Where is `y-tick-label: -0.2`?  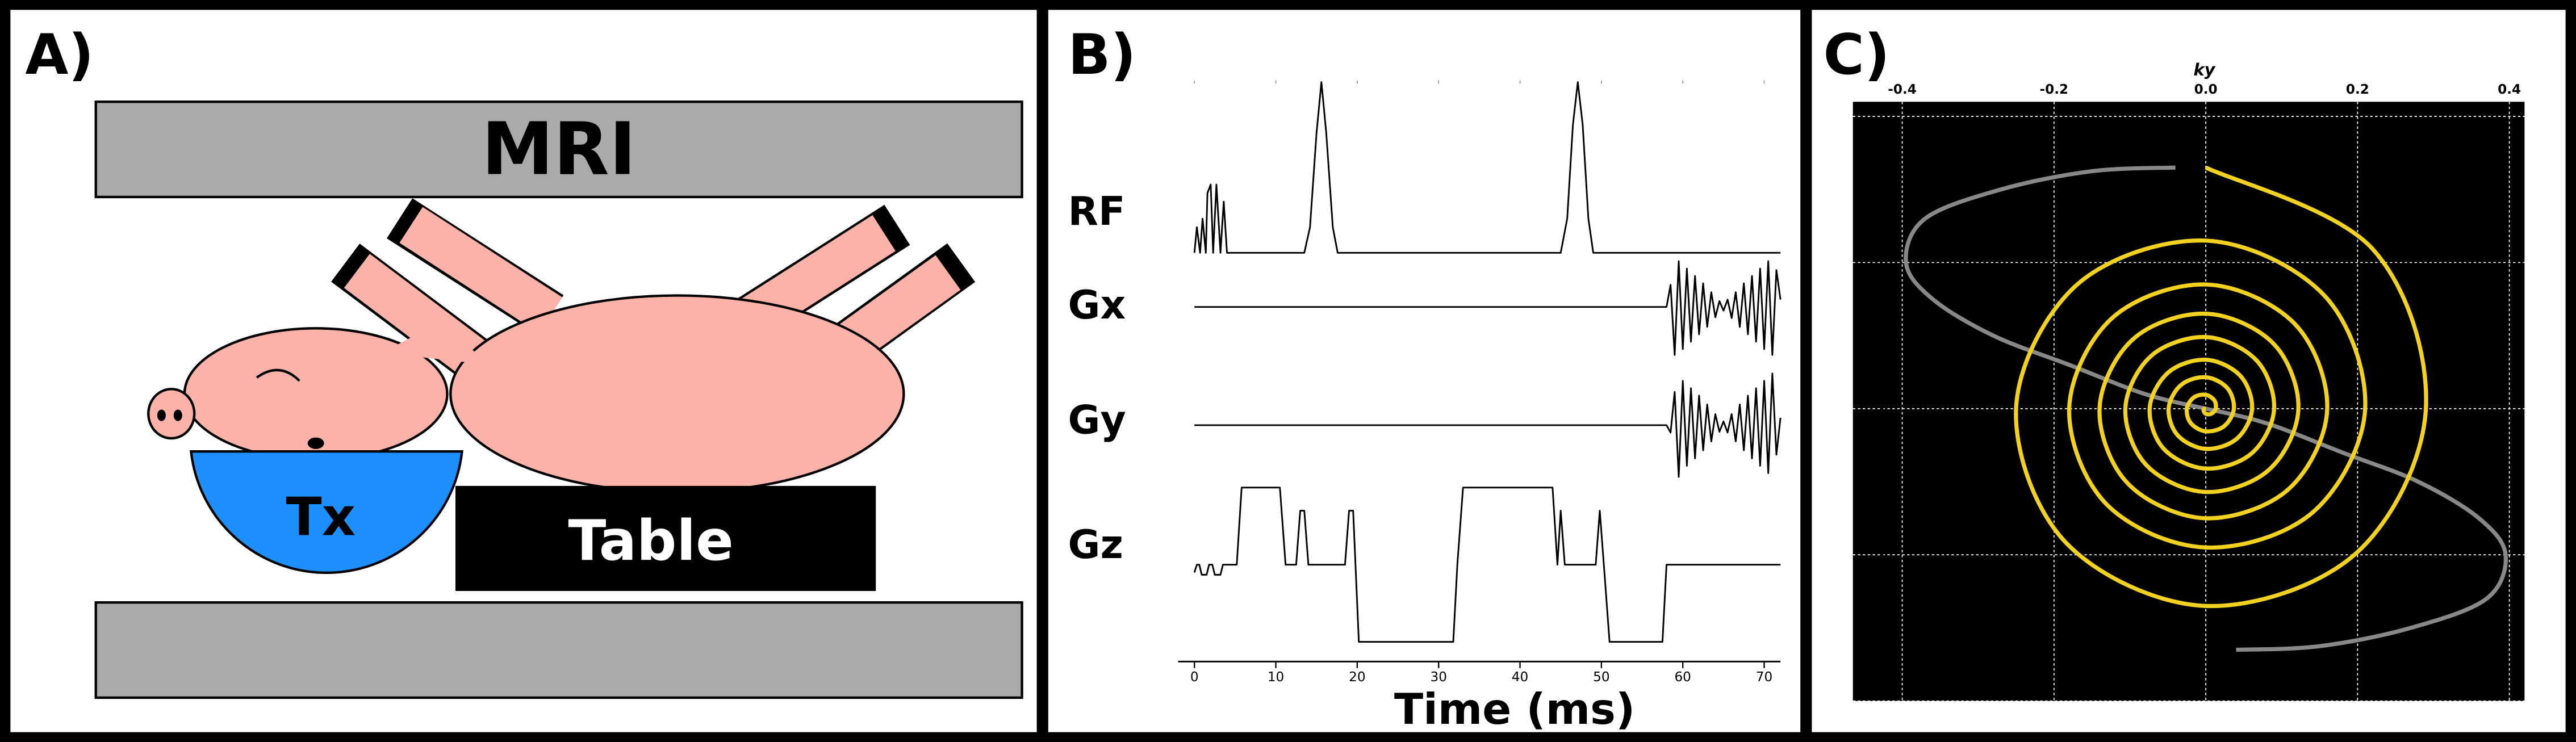
y-tick-label: -0.2 is located at coordinates (1884, 262).